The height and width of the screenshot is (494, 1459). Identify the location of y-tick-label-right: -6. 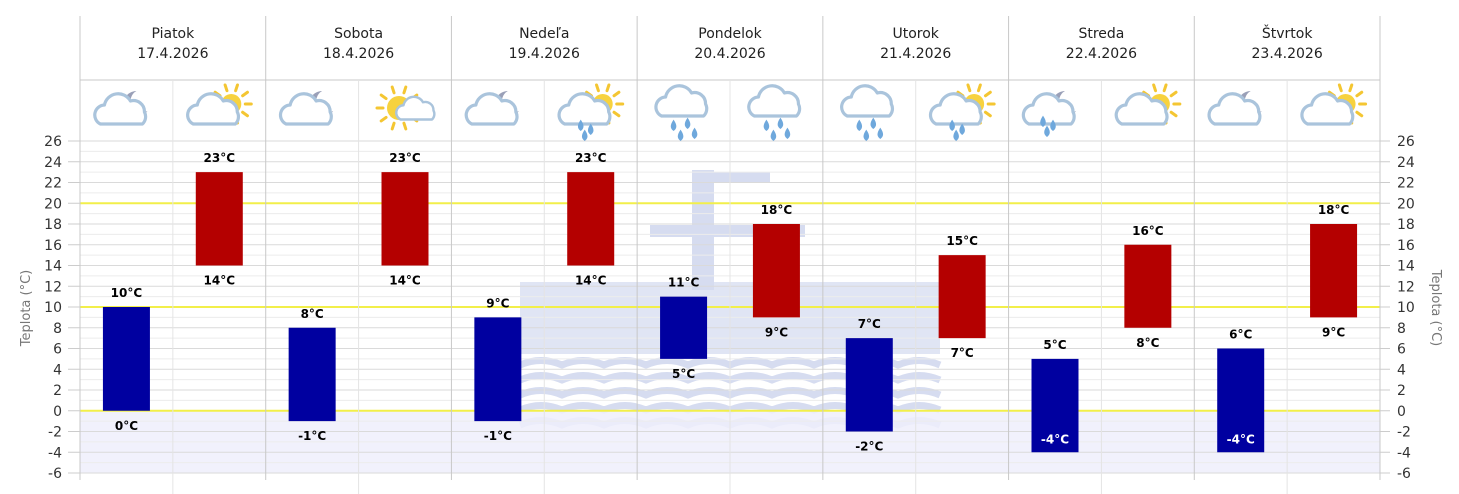
(1404, 474).